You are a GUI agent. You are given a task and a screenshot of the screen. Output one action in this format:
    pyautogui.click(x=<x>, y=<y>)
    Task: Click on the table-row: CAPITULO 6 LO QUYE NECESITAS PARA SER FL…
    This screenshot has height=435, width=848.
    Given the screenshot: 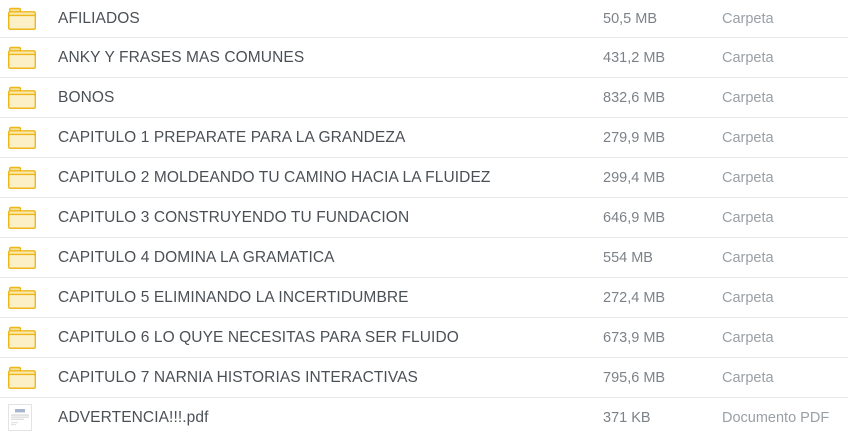 What is the action you would take?
    pyautogui.click(x=424, y=338)
    